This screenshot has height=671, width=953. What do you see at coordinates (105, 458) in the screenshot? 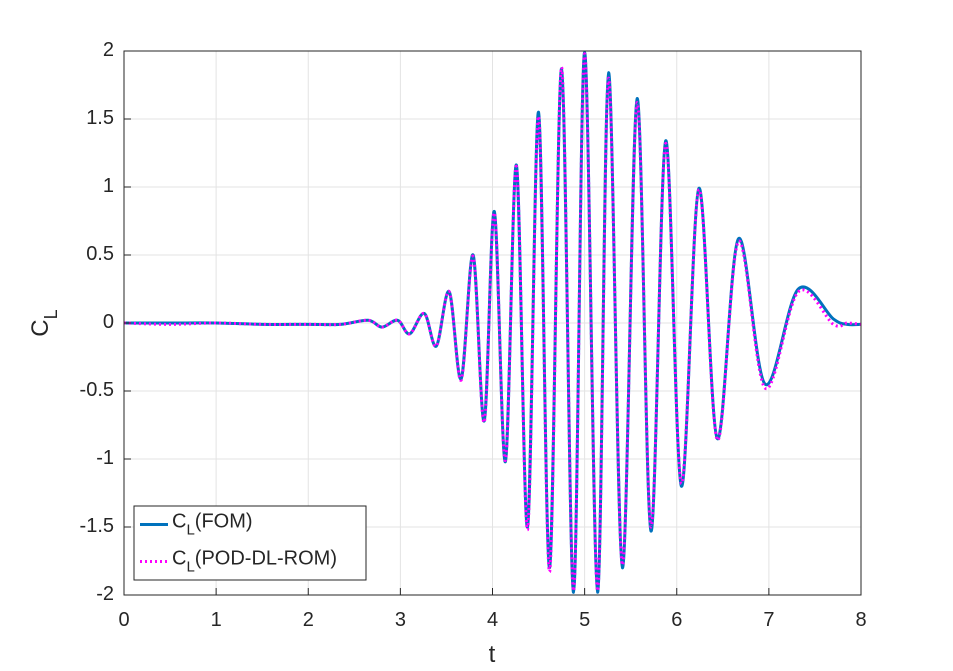
I see `y-tick-label: -1` at bounding box center [105, 458].